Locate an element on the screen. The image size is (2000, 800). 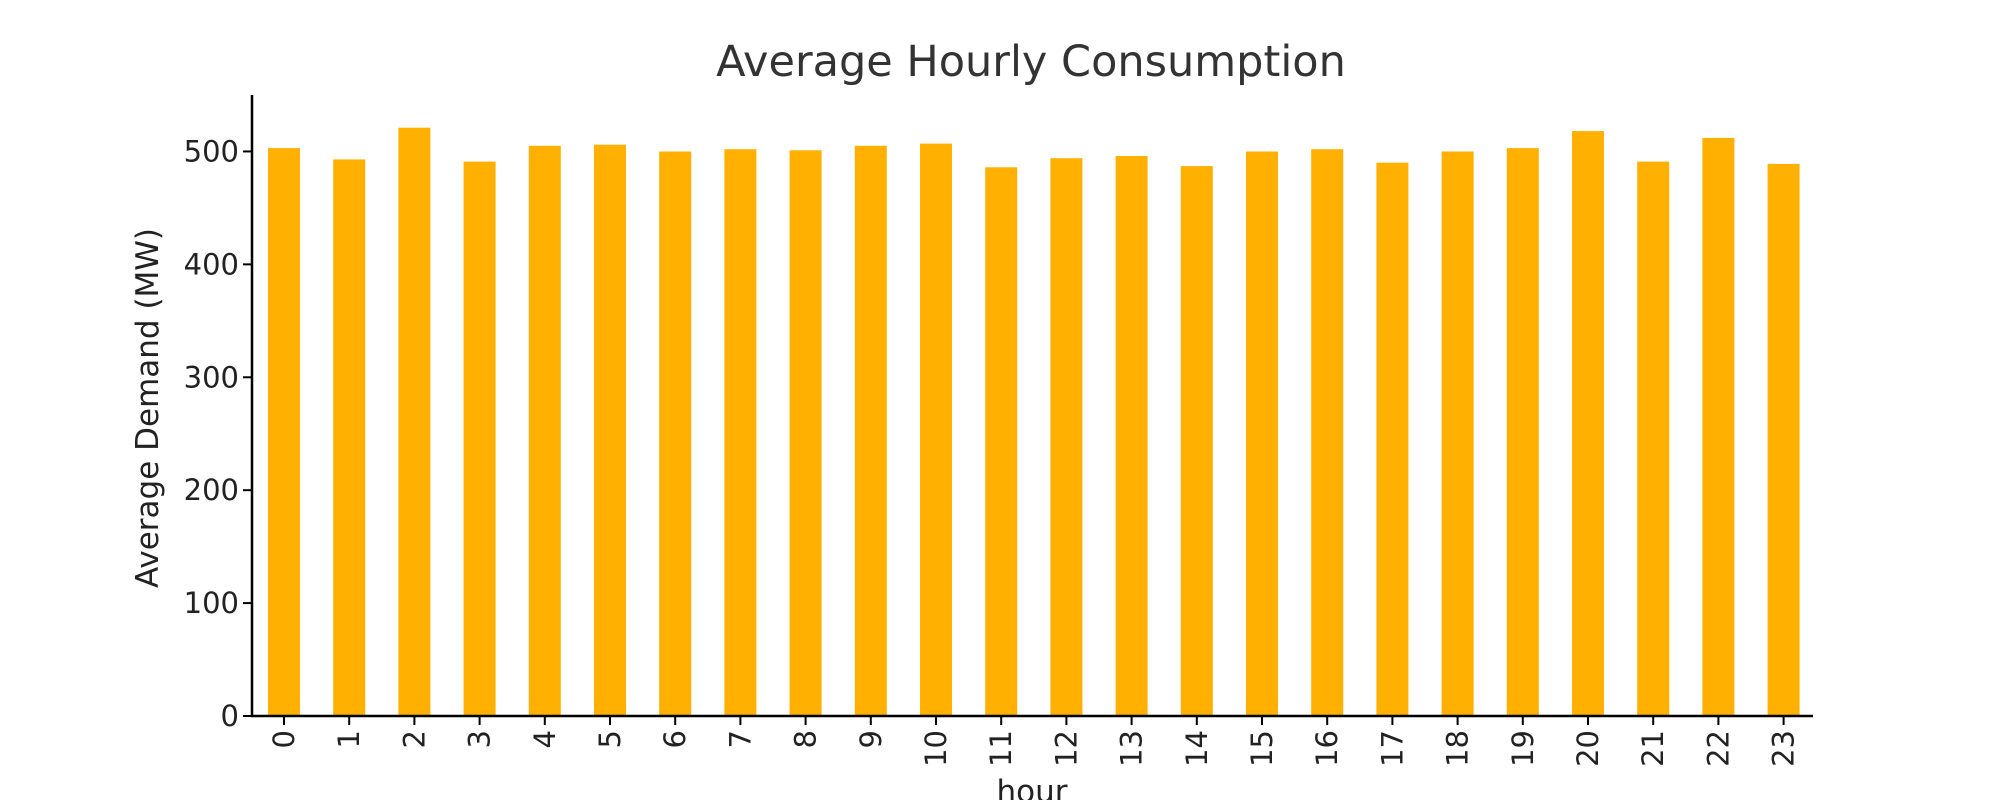
x-tick-label: 15 is located at coordinates (1262, 748).